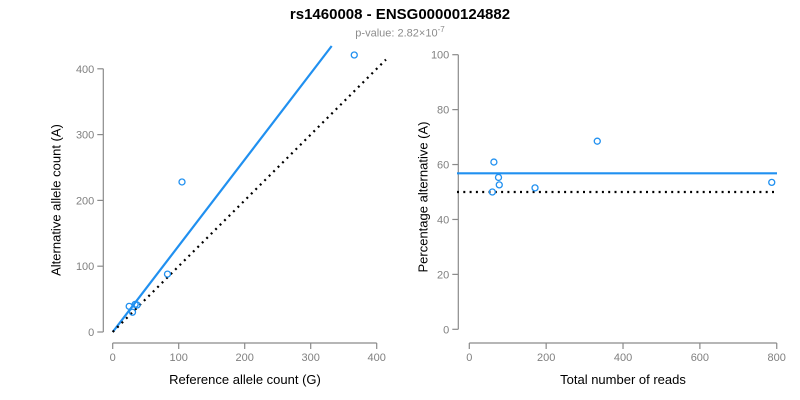 The image size is (800, 400). I want to click on x-tick-label: 300, so click(311, 358).